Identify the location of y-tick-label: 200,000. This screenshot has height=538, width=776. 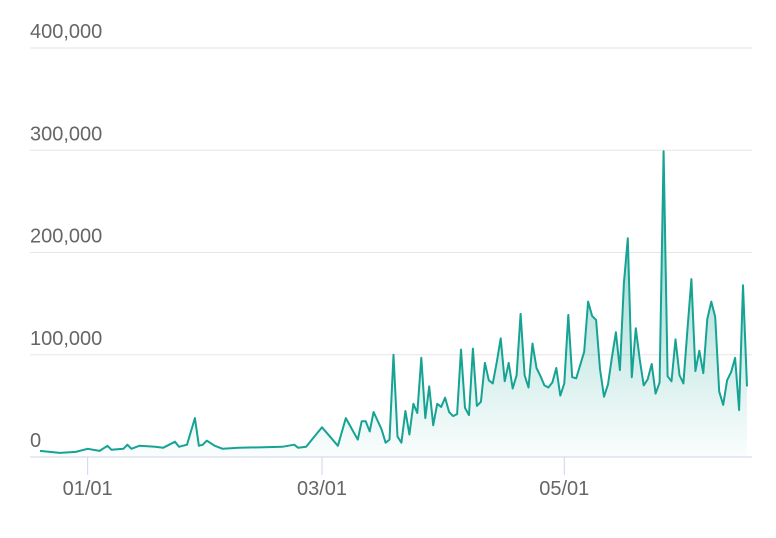
(66, 237).